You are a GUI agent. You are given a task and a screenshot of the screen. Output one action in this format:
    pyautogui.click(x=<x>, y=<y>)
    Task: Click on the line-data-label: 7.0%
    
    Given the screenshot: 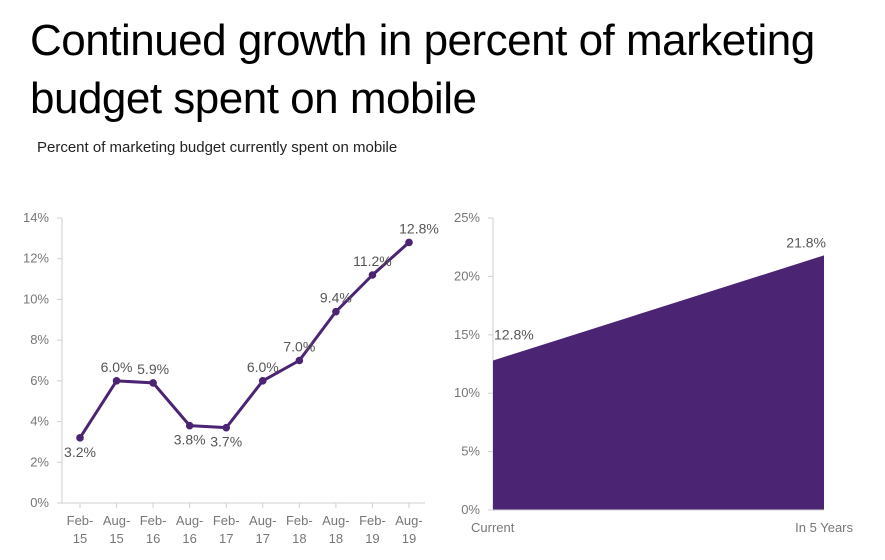 What is the action you would take?
    pyautogui.click(x=299, y=347)
    